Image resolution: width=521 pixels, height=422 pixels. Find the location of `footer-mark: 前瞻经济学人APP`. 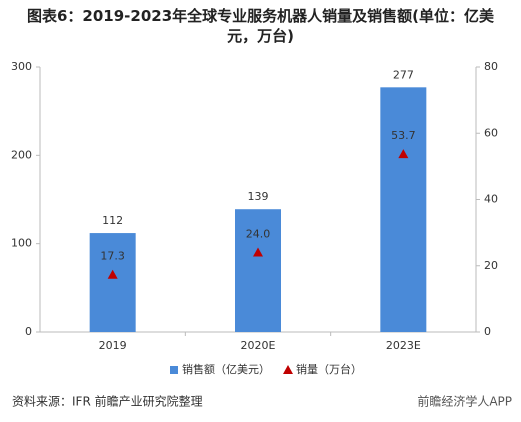

footer-mark: 前瞻经济学人APP is located at coordinates (464, 401).